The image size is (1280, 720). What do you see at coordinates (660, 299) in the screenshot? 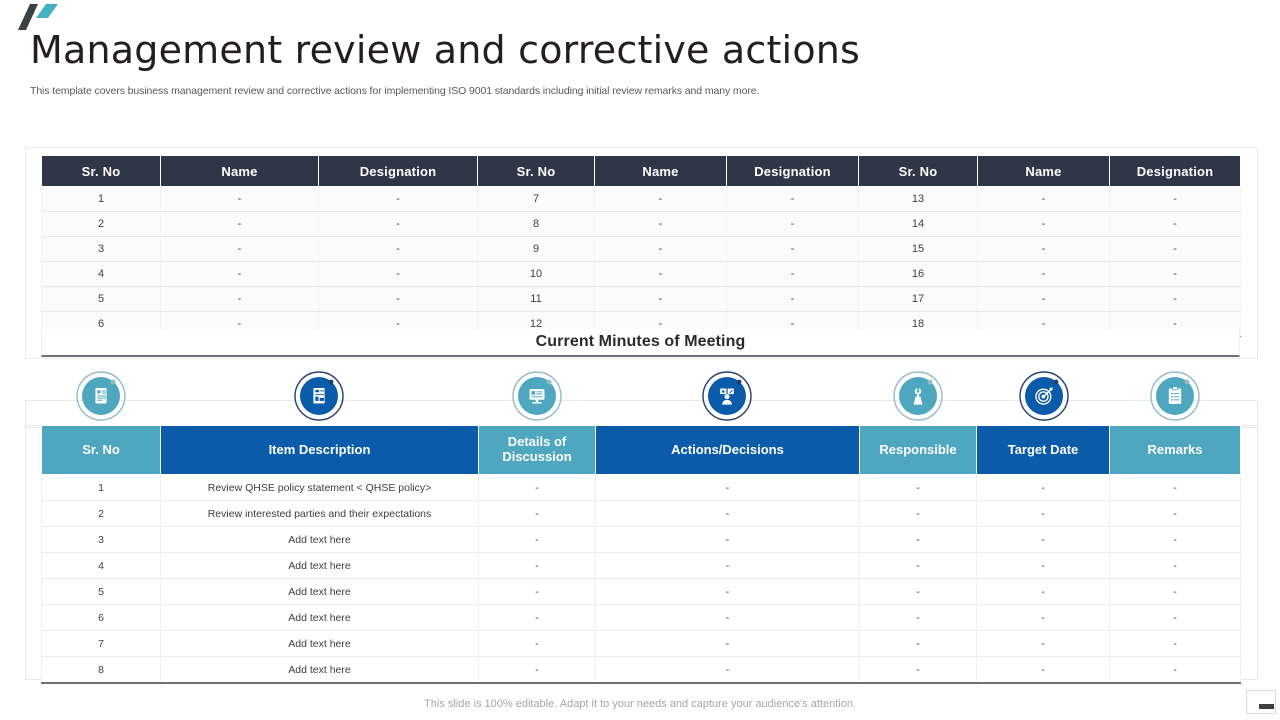
I see `attendance-cell-r4-c4: -` at bounding box center [660, 299].